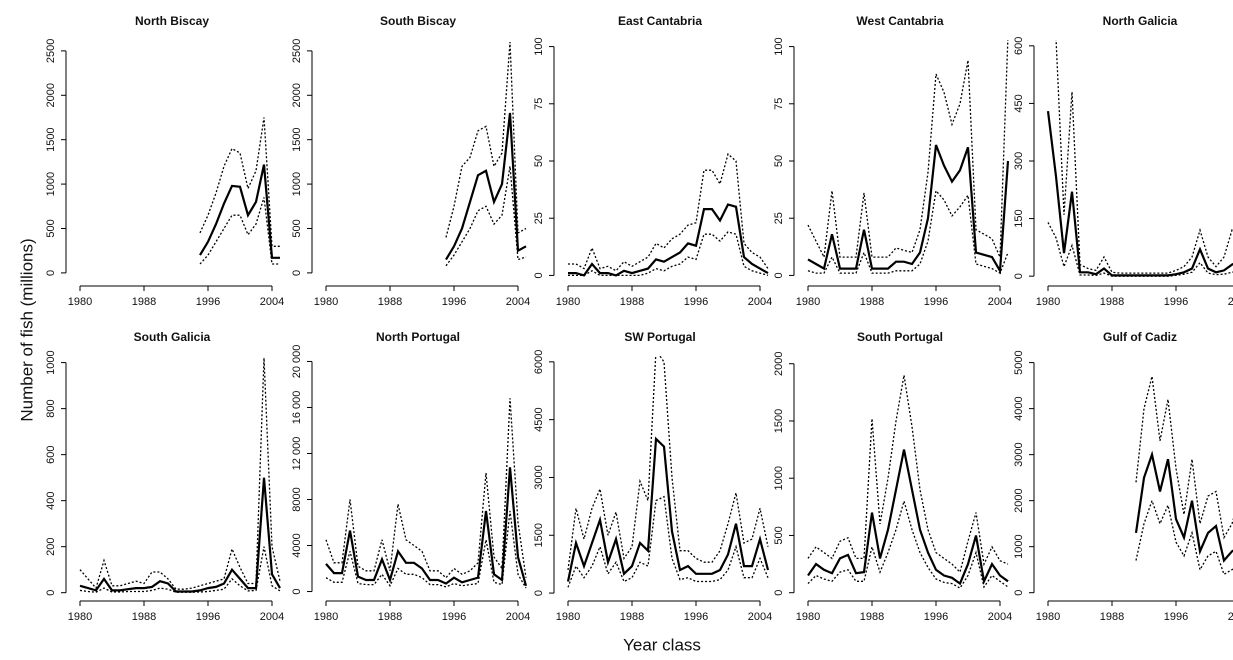 The width and height of the screenshot is (1233, 660). I want to click on panel-title: North Portugal, so click(418, 337).